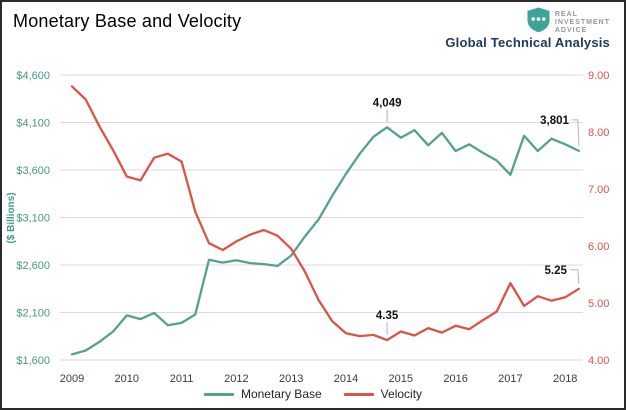 The image size is (626, 410). I want to click on x-axis-tick: 2012, so click(236, 379).